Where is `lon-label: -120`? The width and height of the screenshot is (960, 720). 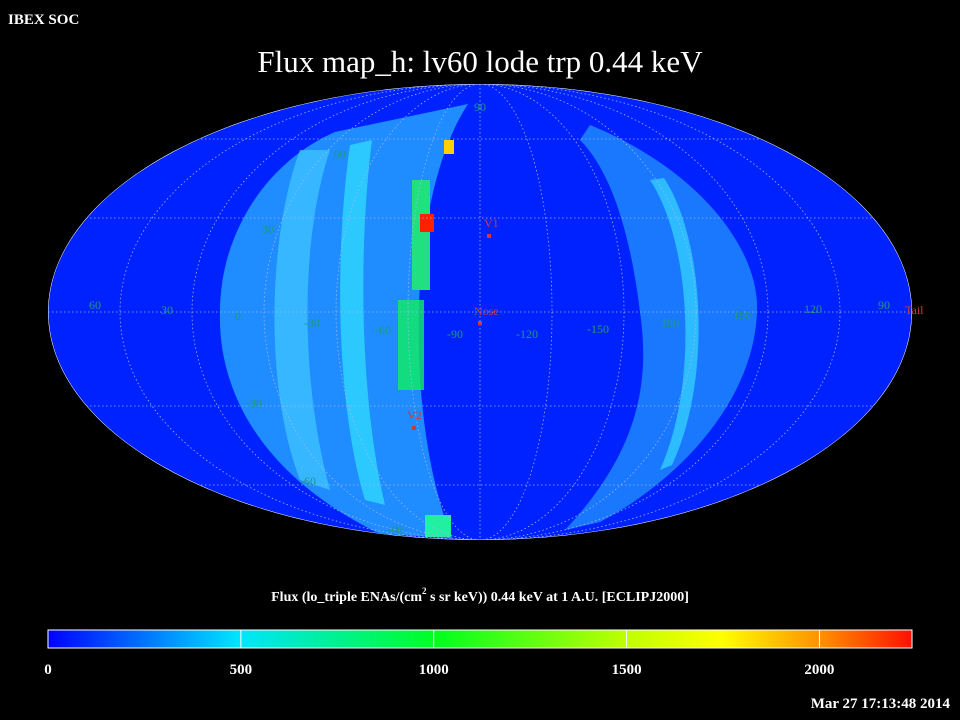
lon-label: -120 is located at coordinates (527, 334).